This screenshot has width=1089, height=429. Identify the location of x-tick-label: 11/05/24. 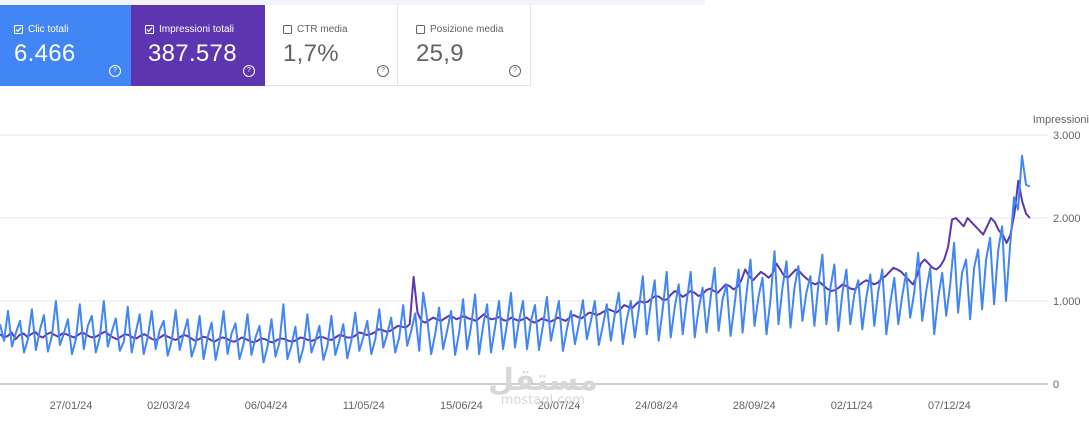
(364, 406).